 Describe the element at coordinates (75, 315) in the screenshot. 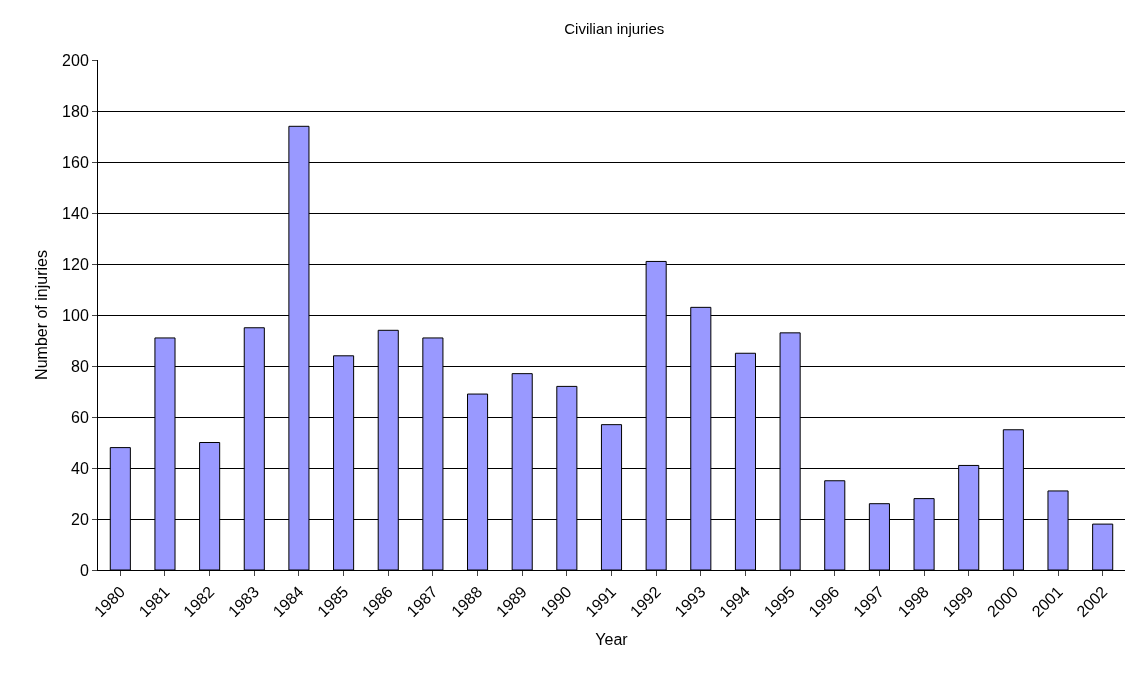

I see `y-tick-label: 100` at that location.